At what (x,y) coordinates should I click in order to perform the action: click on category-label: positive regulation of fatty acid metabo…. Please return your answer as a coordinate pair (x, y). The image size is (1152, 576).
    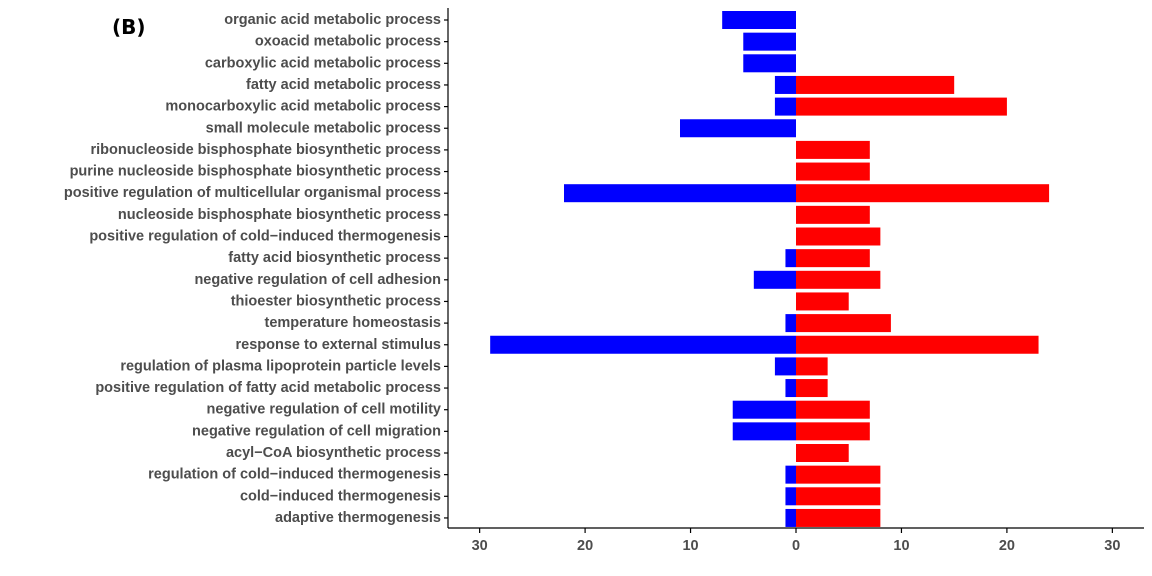
    Looking at the image, I should click on (268, 388).